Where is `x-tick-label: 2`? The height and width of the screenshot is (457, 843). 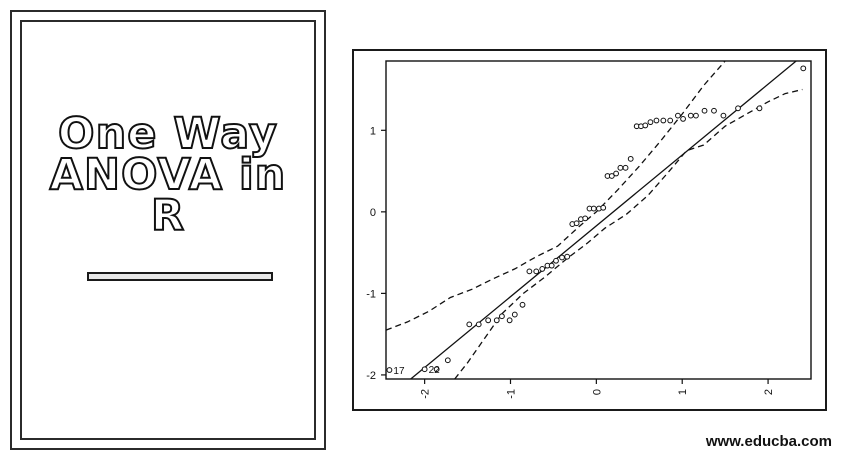
x-tick-label: 2 is located at coordinates (769, 392).